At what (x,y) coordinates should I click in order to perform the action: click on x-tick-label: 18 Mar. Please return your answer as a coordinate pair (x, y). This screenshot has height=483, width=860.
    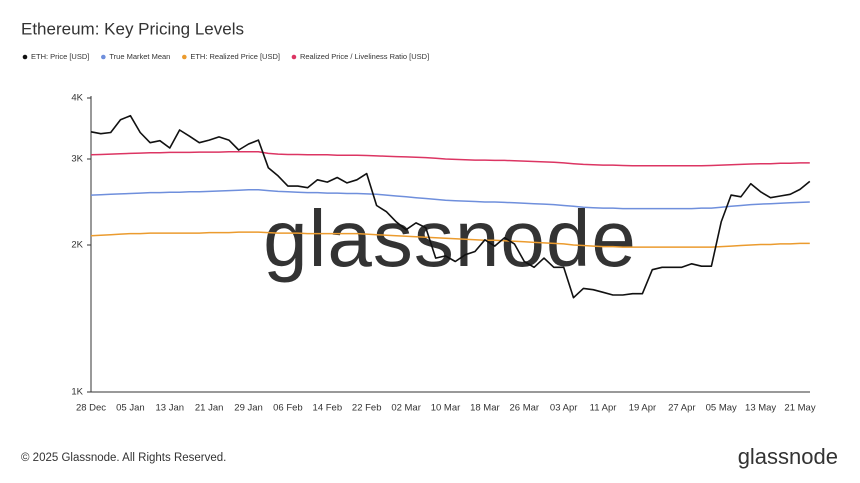
    Looking at the image, I should click on (485, 408).